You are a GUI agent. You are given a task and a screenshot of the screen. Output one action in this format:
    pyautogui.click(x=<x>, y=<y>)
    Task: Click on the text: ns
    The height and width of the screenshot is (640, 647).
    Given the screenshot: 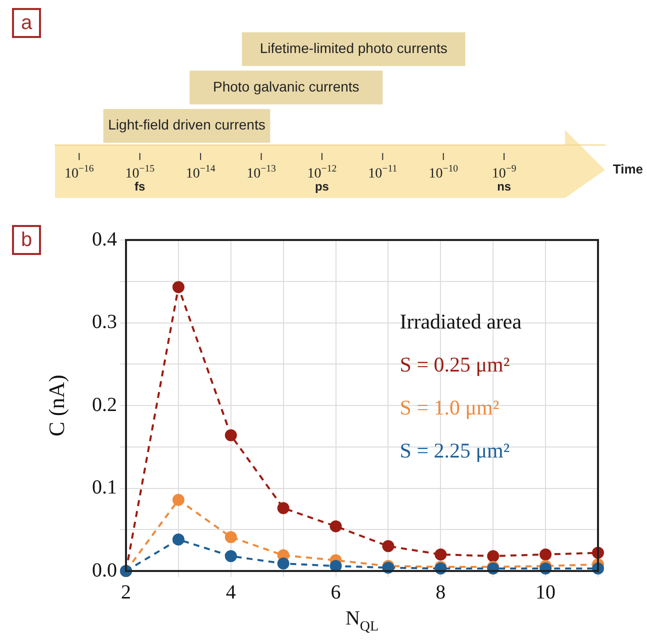 What is the action you would take?
    pyautogui.click(x=504, y=186)
    